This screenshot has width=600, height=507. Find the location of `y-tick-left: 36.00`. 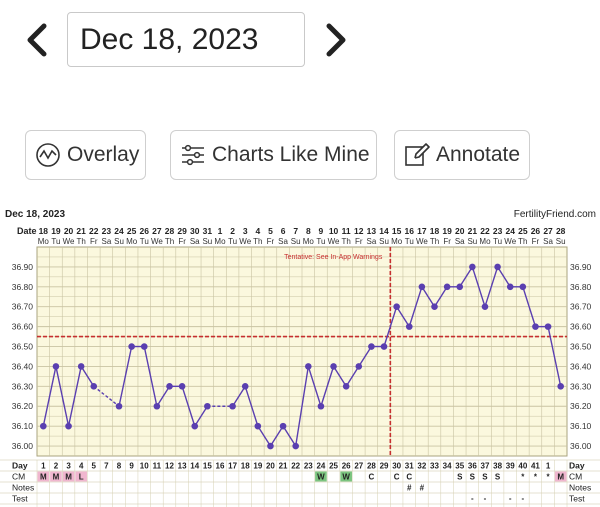

y-tick-left: 36.00 is located at coordinates (23, 446).